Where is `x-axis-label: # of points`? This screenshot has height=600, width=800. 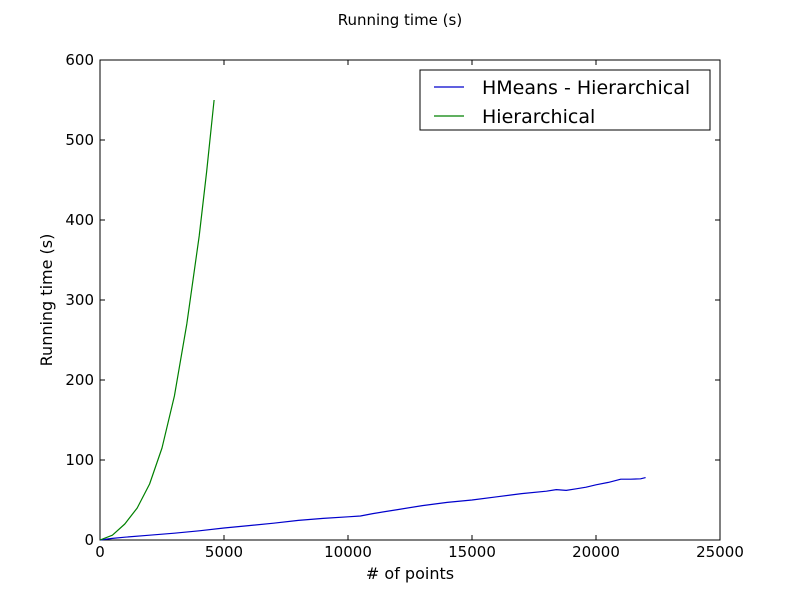 x-axis-label: # of points is located at coordinates (410, 573).